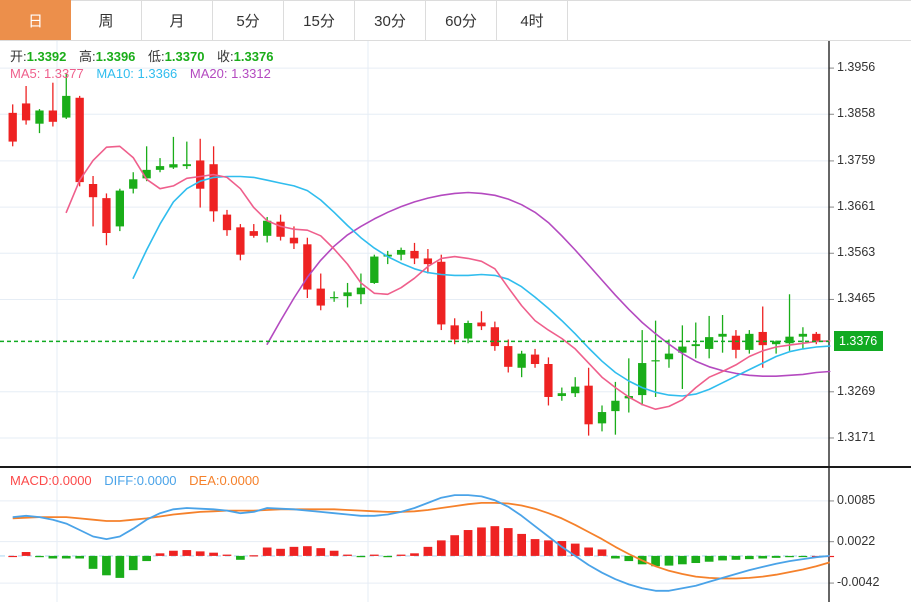 This screenshot has width=911, height=602. I want to click on tab-label: 30分, so click(390, 21).